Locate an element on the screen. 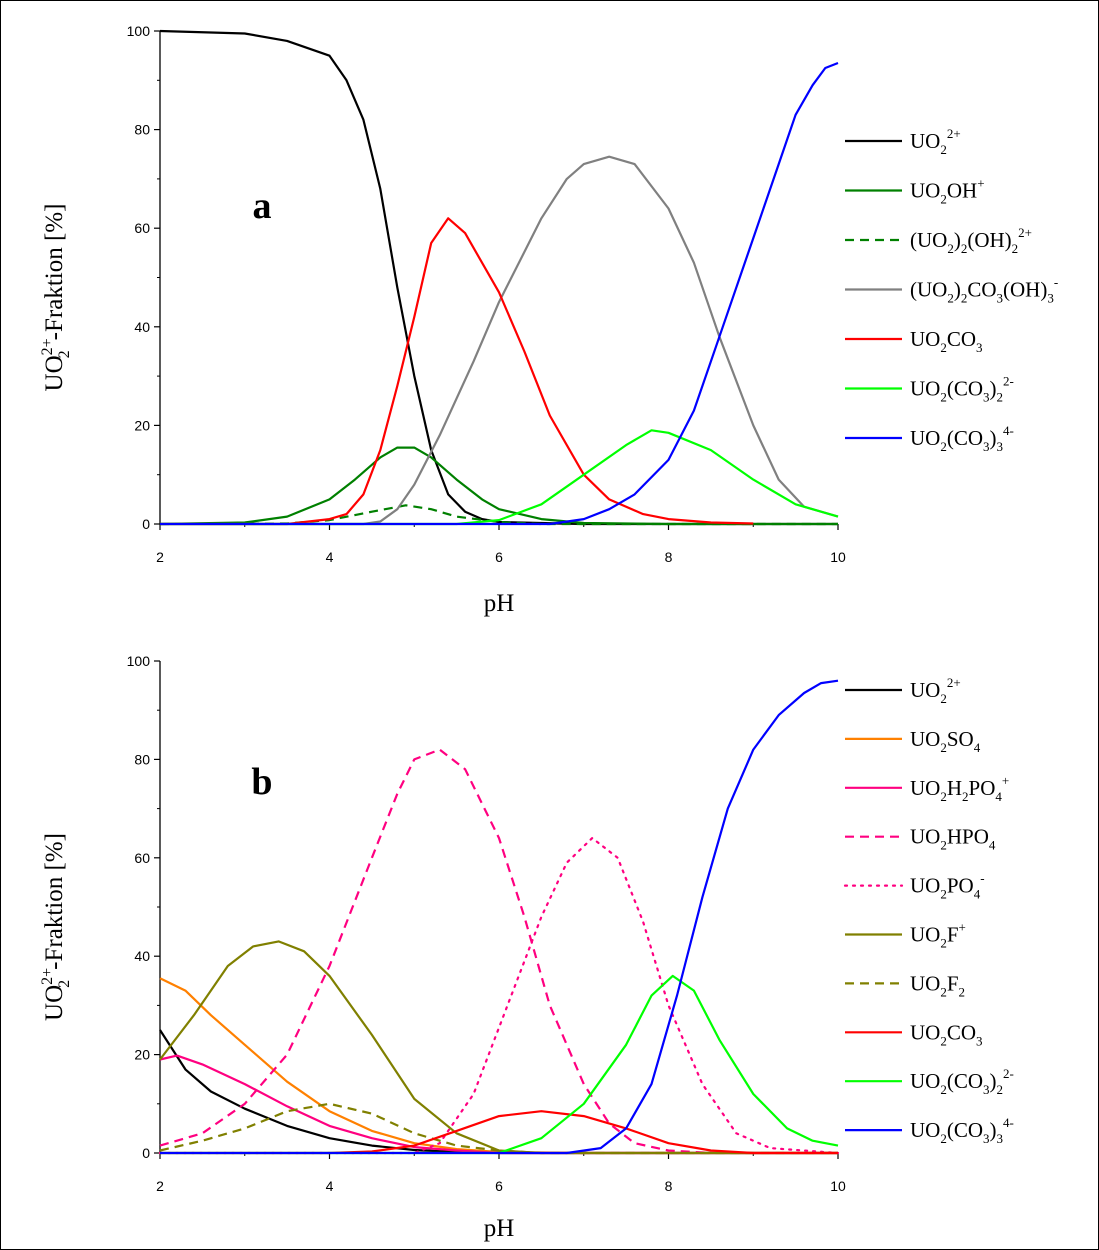 This screenshot has height=1250, width=1099. legend-label-uo2f: UO2F+ is located at coordinates (938, 935).